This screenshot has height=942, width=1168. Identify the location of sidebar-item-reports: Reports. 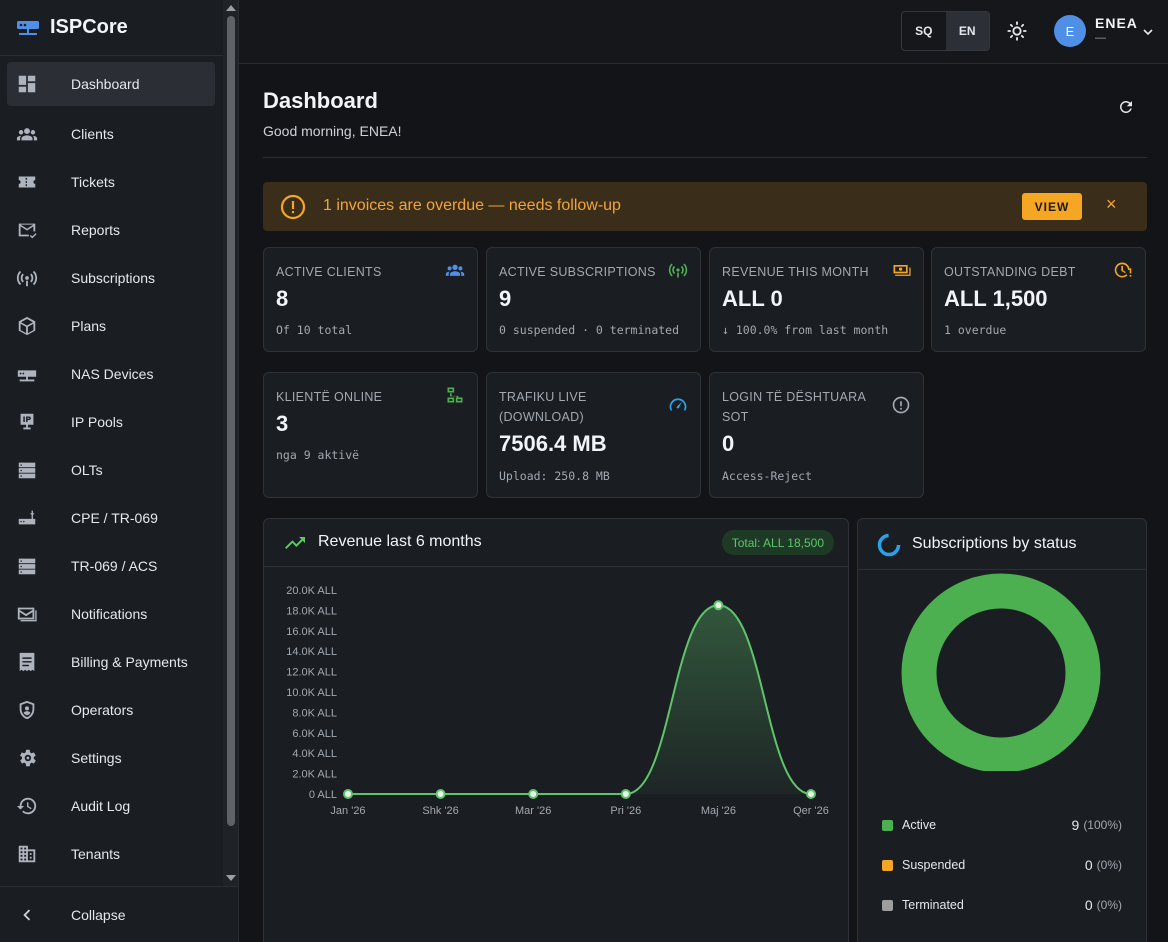
(111, 230).